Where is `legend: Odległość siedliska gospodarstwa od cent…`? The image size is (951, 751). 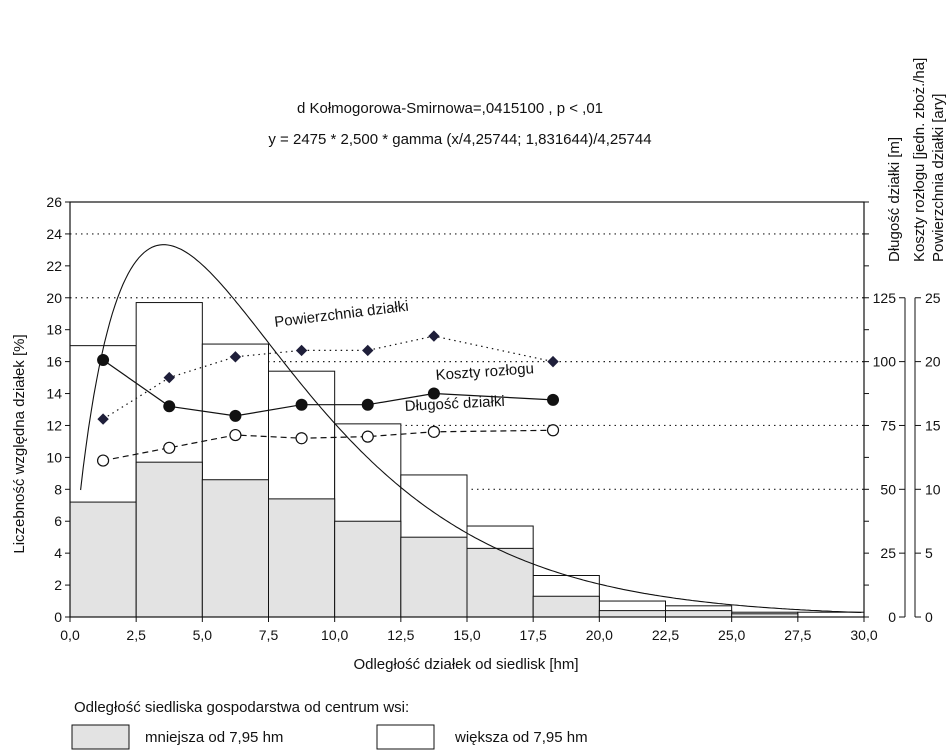 legend: Odległość siedliska gospodarstwa od cent… is located at coordinates (329, 724).